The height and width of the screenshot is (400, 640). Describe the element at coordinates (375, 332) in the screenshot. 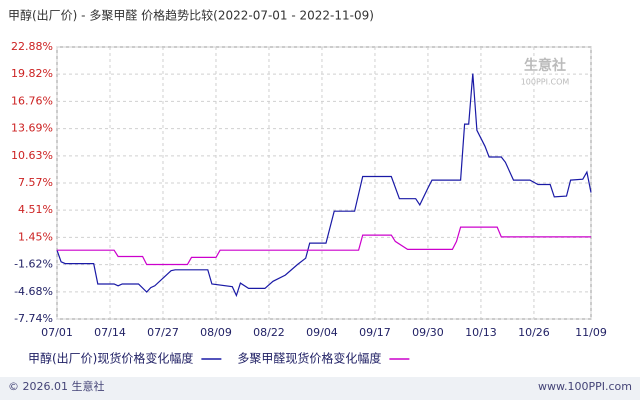

I see `x-tick-label: 09/17` at that location.